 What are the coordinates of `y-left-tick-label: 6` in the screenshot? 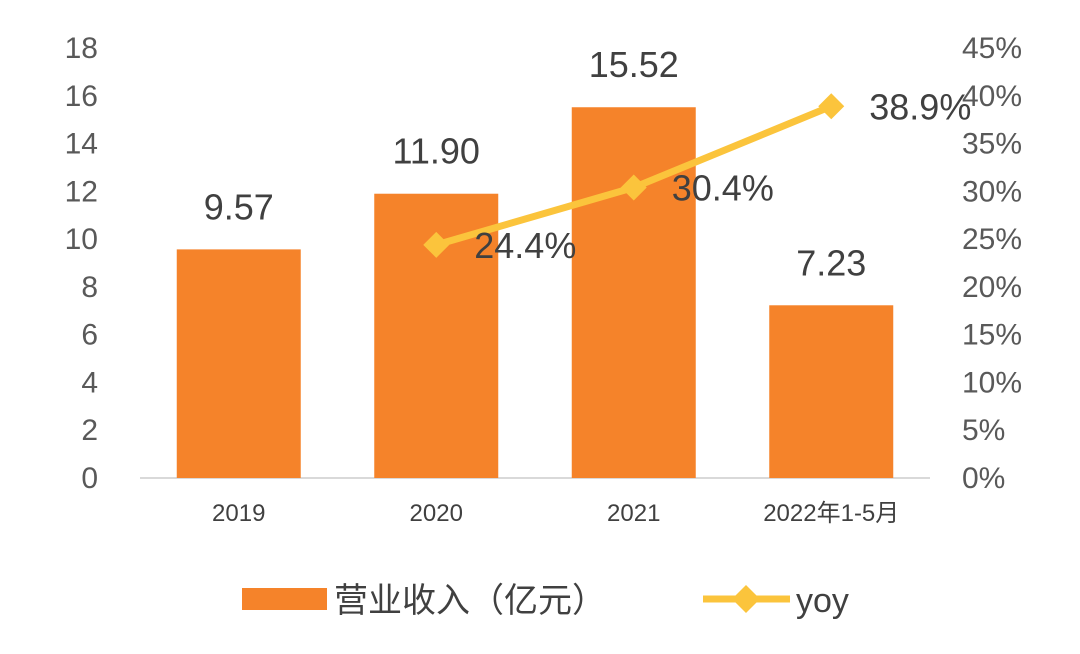 It's located at (89, 335).